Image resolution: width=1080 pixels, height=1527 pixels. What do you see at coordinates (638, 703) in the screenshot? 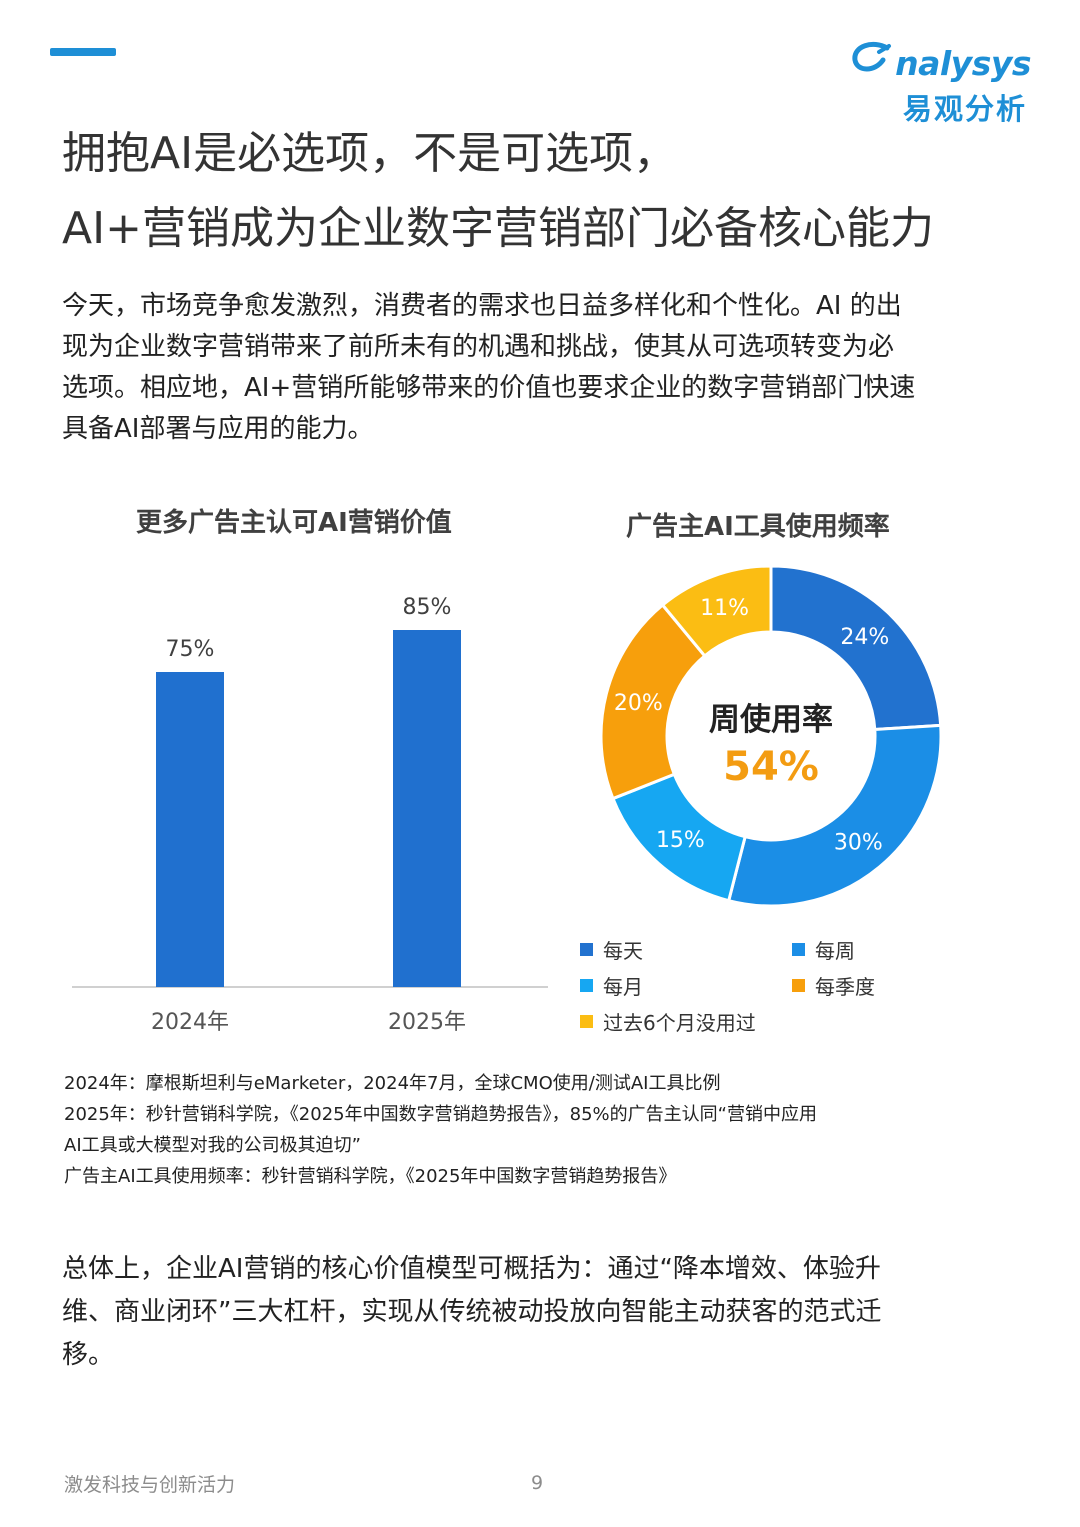
I see `donut-slice-label: 20%` at bounding box center [638, 703].